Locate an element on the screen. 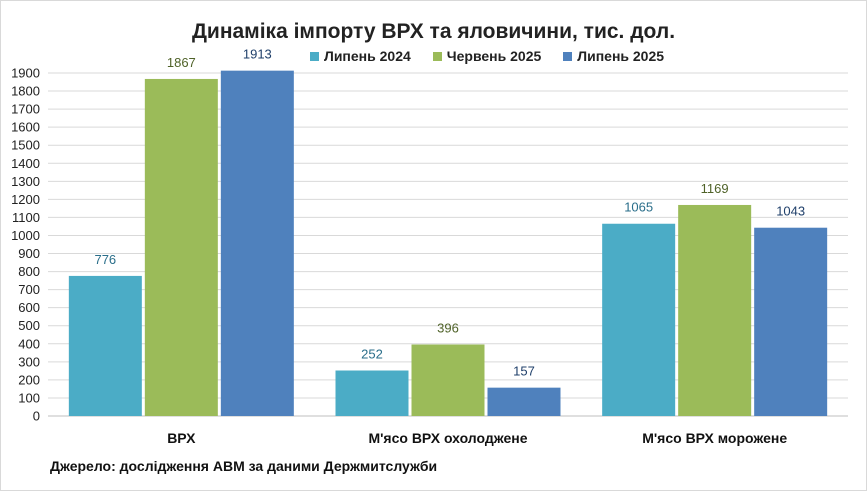  x-tick-label: М'ясо ВРХ охолоджене is located at coordinates (447, 438).